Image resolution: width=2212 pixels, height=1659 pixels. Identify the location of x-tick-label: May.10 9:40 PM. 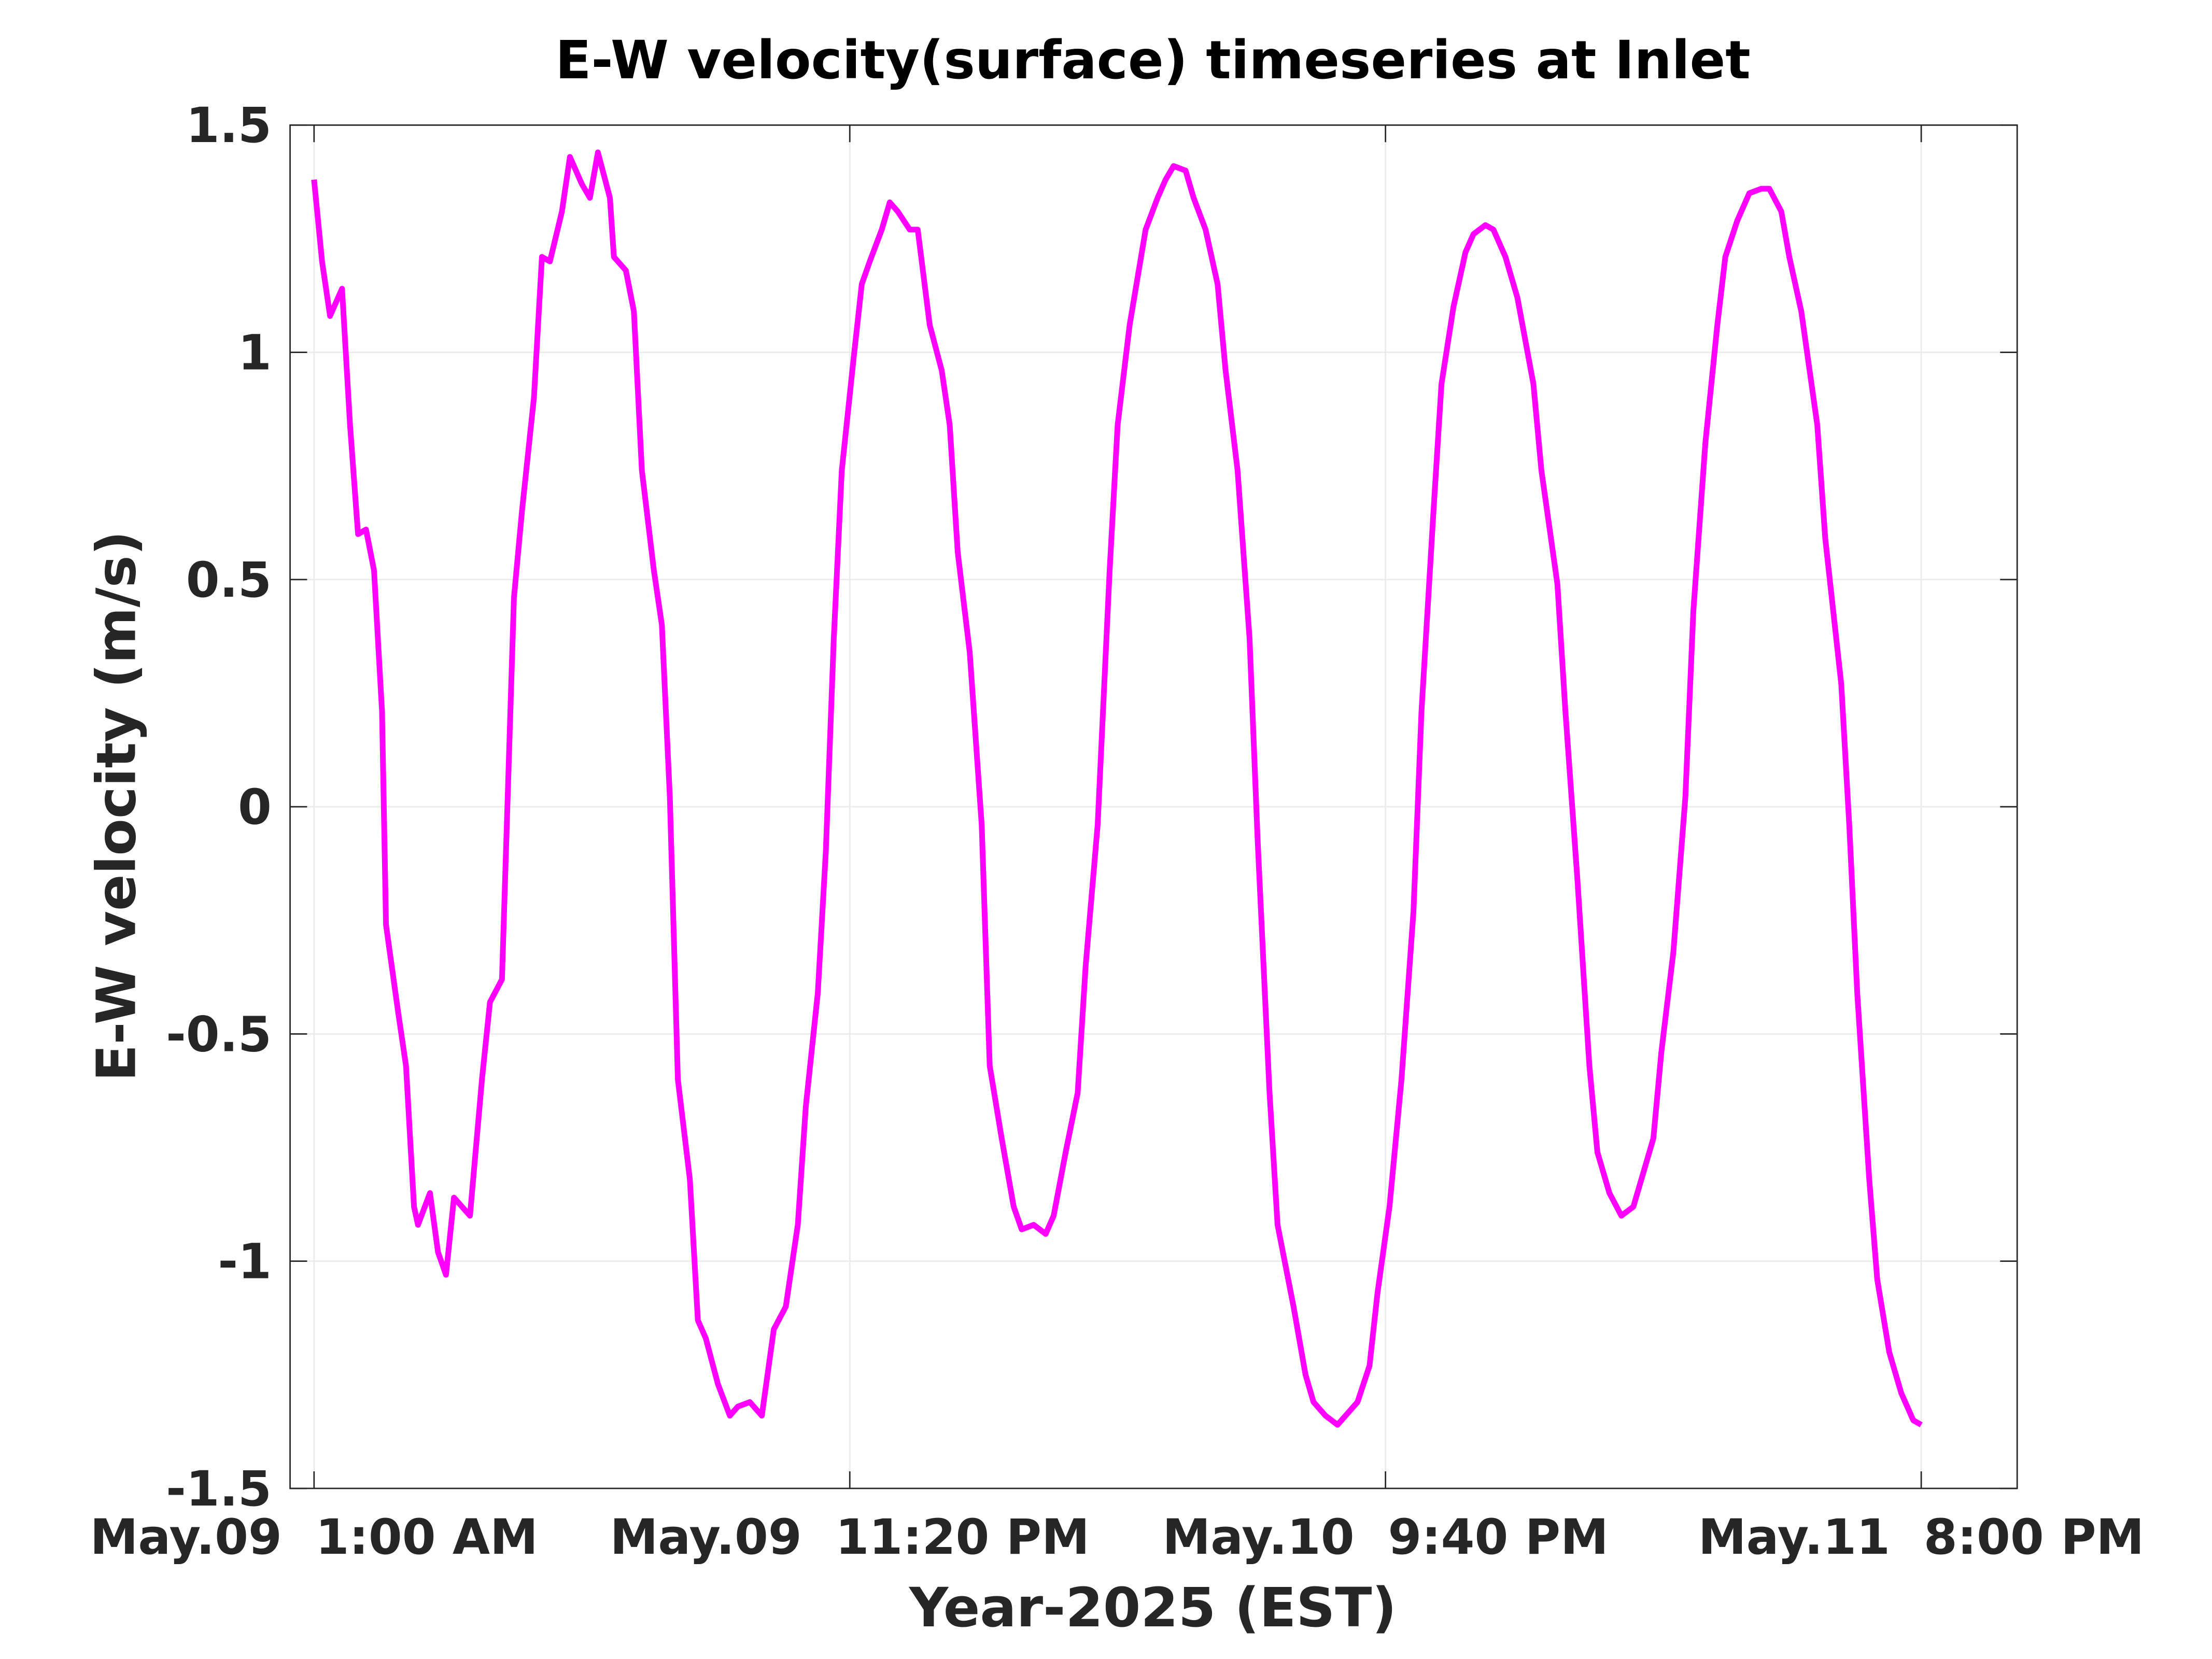
(1385, 1537).